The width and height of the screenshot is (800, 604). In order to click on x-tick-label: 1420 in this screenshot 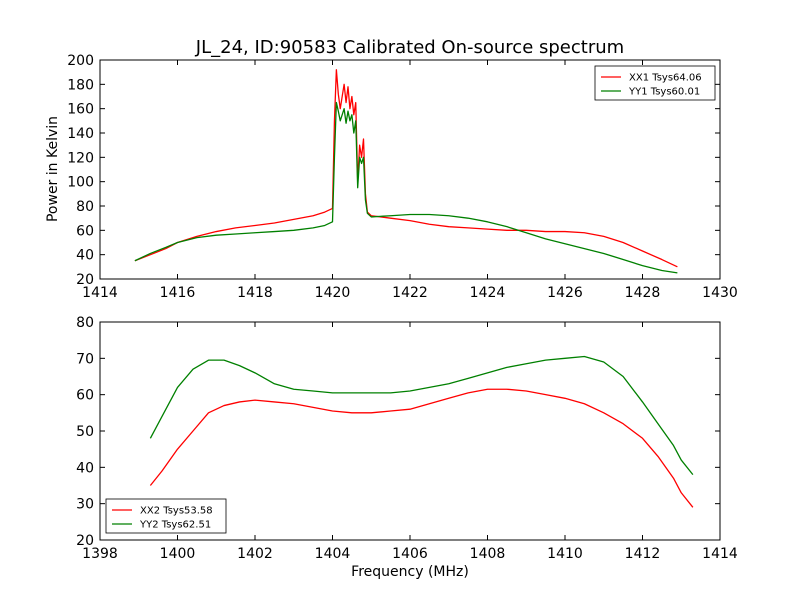, I will do `click(333, 293)`.